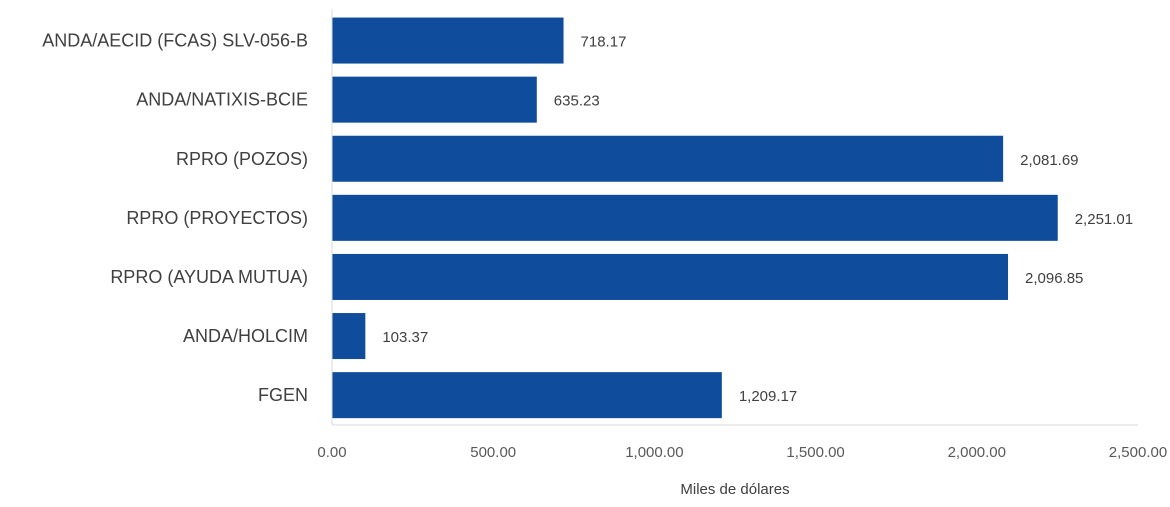 This screenshot has width=1170, height=507. What do you see at coordinates (768, 396) in the screenshot?
I see `data-label: 1,209.17` at bounding box center [768, 396].